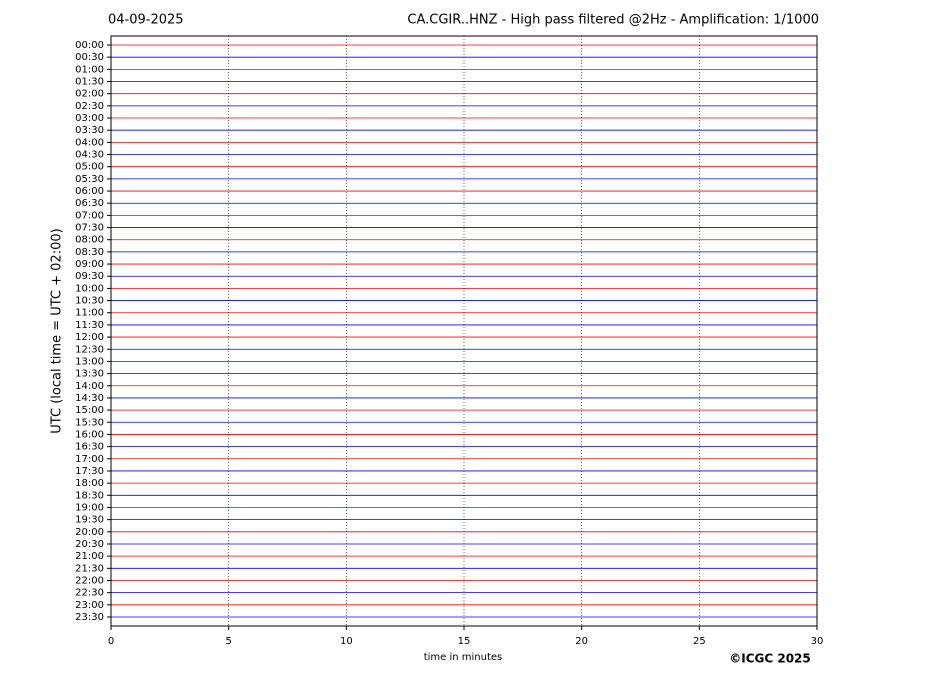 The width and height of the screenshot is (927, 696). Describe the element at coordinates (89, 179) in the screenshot. I see `y-tick-label: 05:30` at that location.